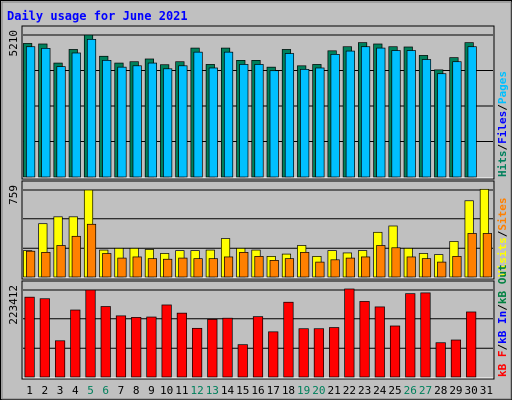  Describe the element at coordinates (105, 390) in the screenshot. I see `x-tick-label: 6` at that location.